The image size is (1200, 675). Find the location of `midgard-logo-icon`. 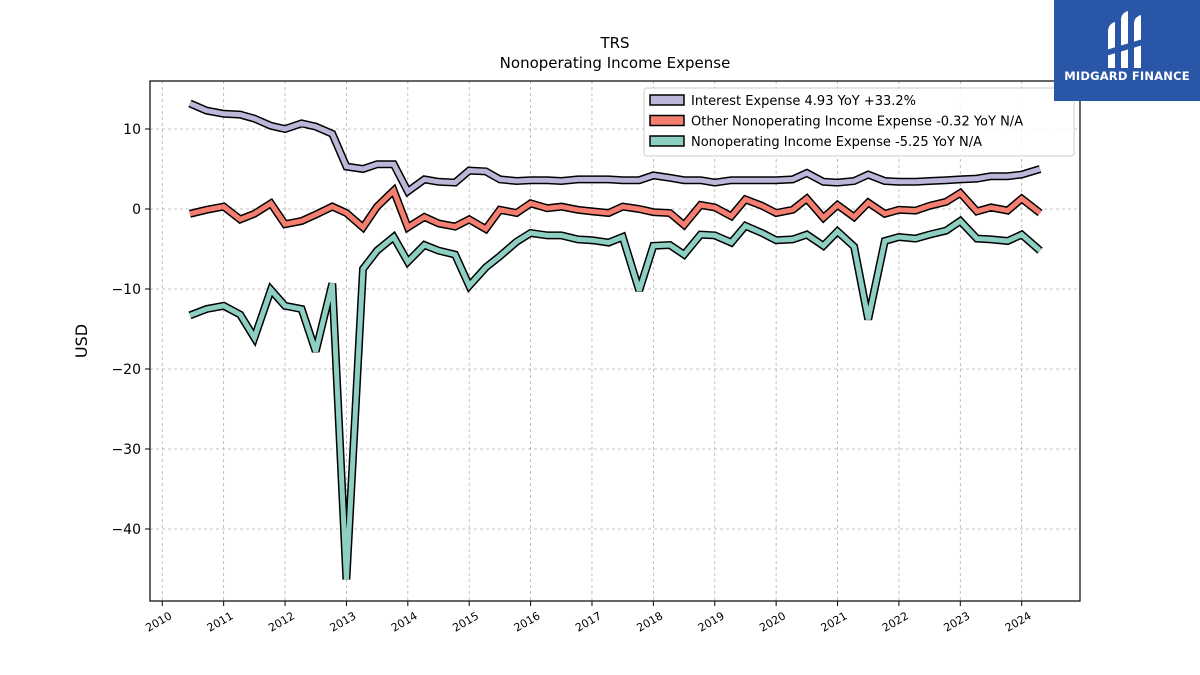

midgard-logo-icon is located at coordinates (1126, 39).